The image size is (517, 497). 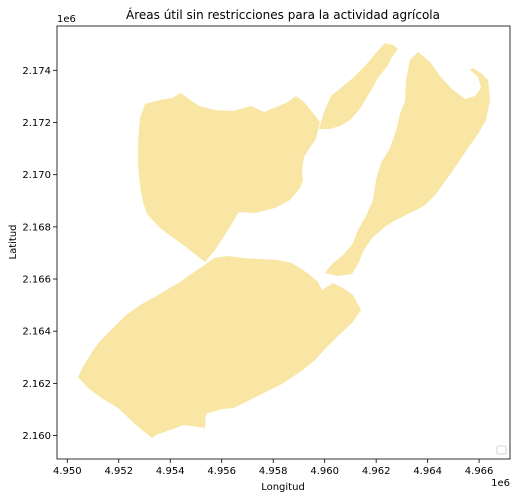 What do you see at coordinates (427, 471) in the screenshot?
I see `x-tick-label: 4.964` at bounding box center [427, 471].